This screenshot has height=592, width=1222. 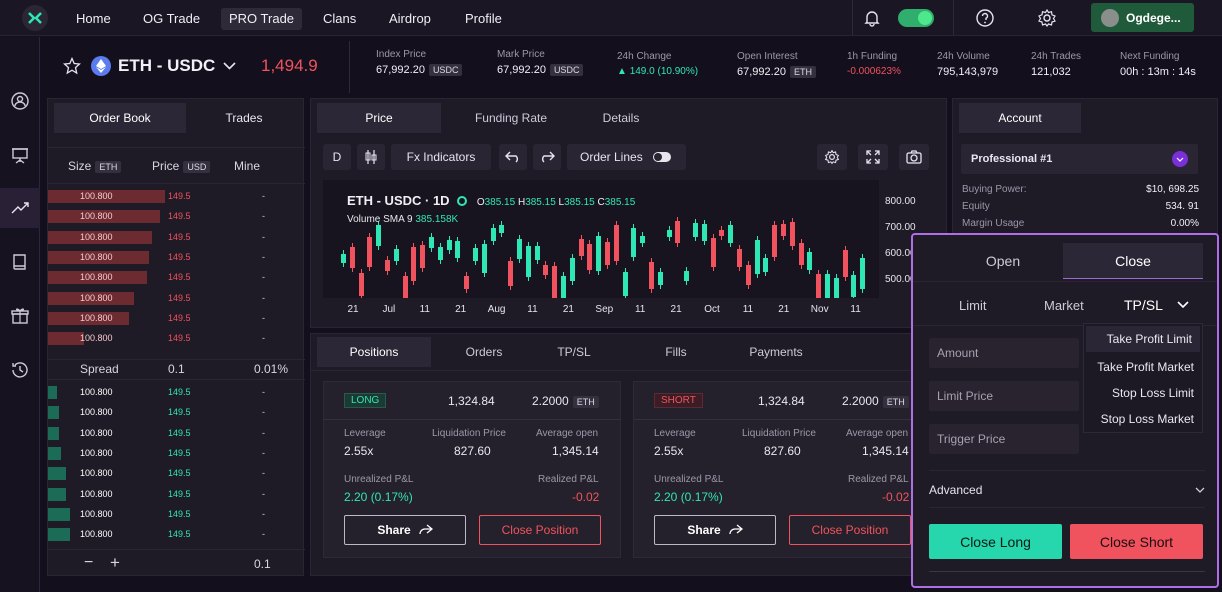 I want to click on camera-icon, so click(x=914, y=157).